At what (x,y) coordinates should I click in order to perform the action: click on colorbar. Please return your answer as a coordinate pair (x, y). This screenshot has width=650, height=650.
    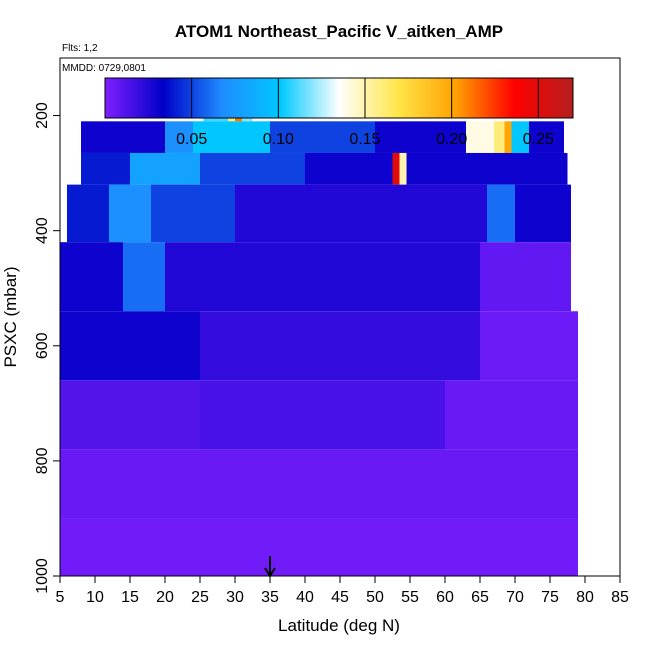
    Looking at the image, I should click on (339, 98).